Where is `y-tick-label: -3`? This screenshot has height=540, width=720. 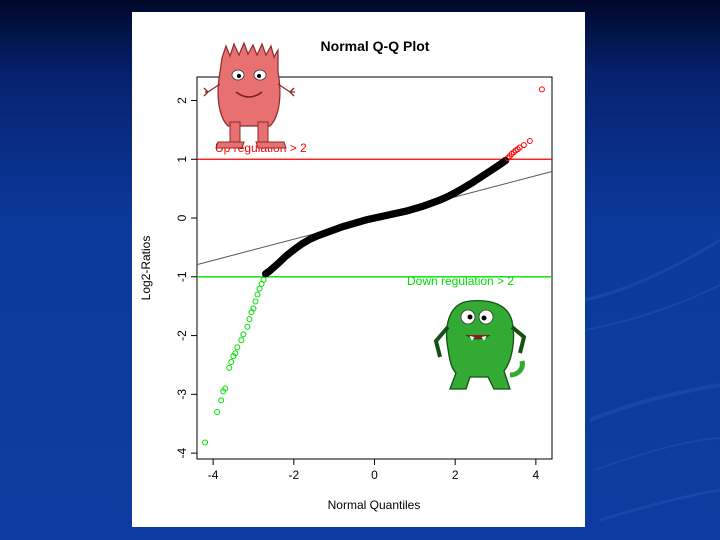 y-tick-label: -3 is located at coordinates (182, 394).